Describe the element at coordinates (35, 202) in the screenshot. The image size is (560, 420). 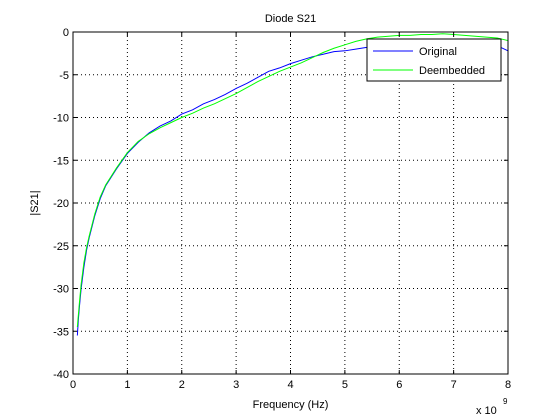
I see `y-axis-label: |S21|` at that location.